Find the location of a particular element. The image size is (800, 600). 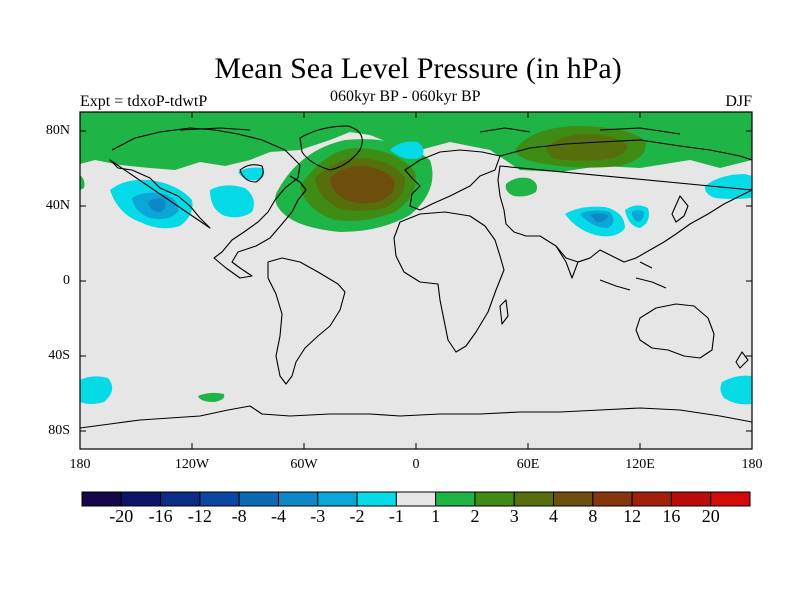

colorbar-label: 2 is located at coordinates (475, 516).